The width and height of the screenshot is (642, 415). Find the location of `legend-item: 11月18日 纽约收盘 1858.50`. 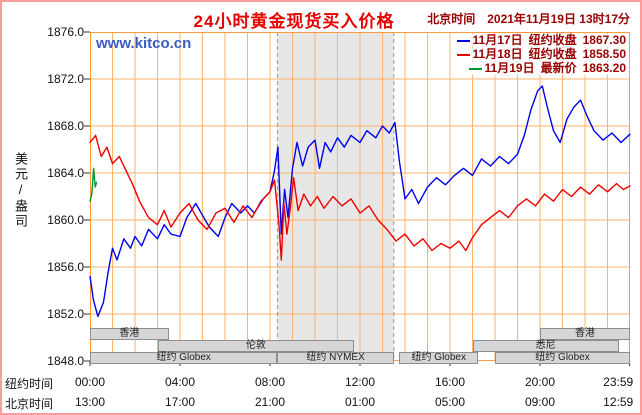

legend-item: 11月18日 纽约收盘 1858.50 is located at coordinates (541, 54).